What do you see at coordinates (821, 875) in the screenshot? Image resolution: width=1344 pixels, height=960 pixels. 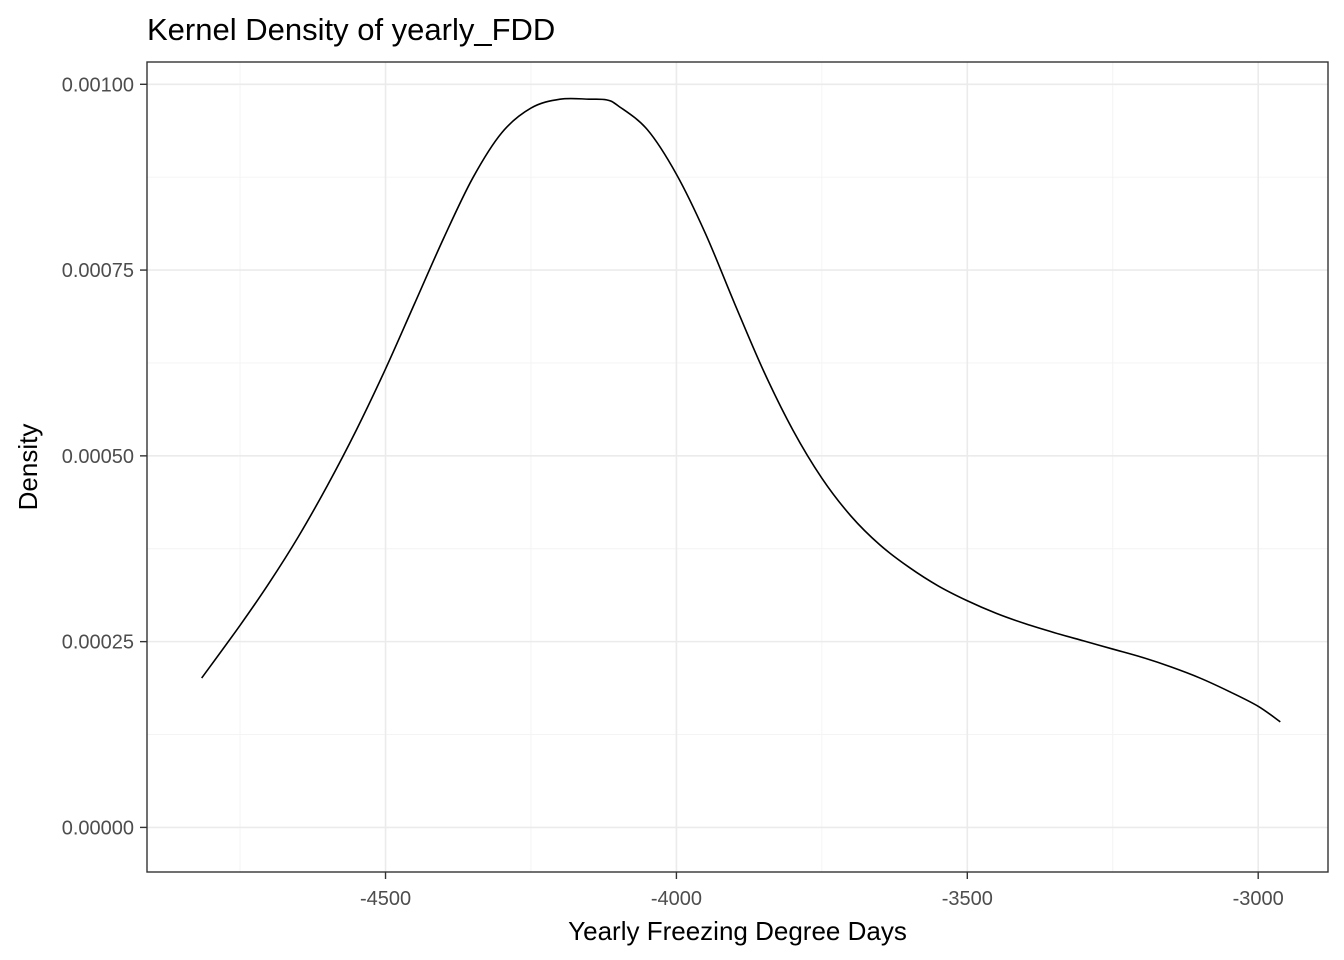 I see `x-axis-ticks` at bounding box center [821, 875].